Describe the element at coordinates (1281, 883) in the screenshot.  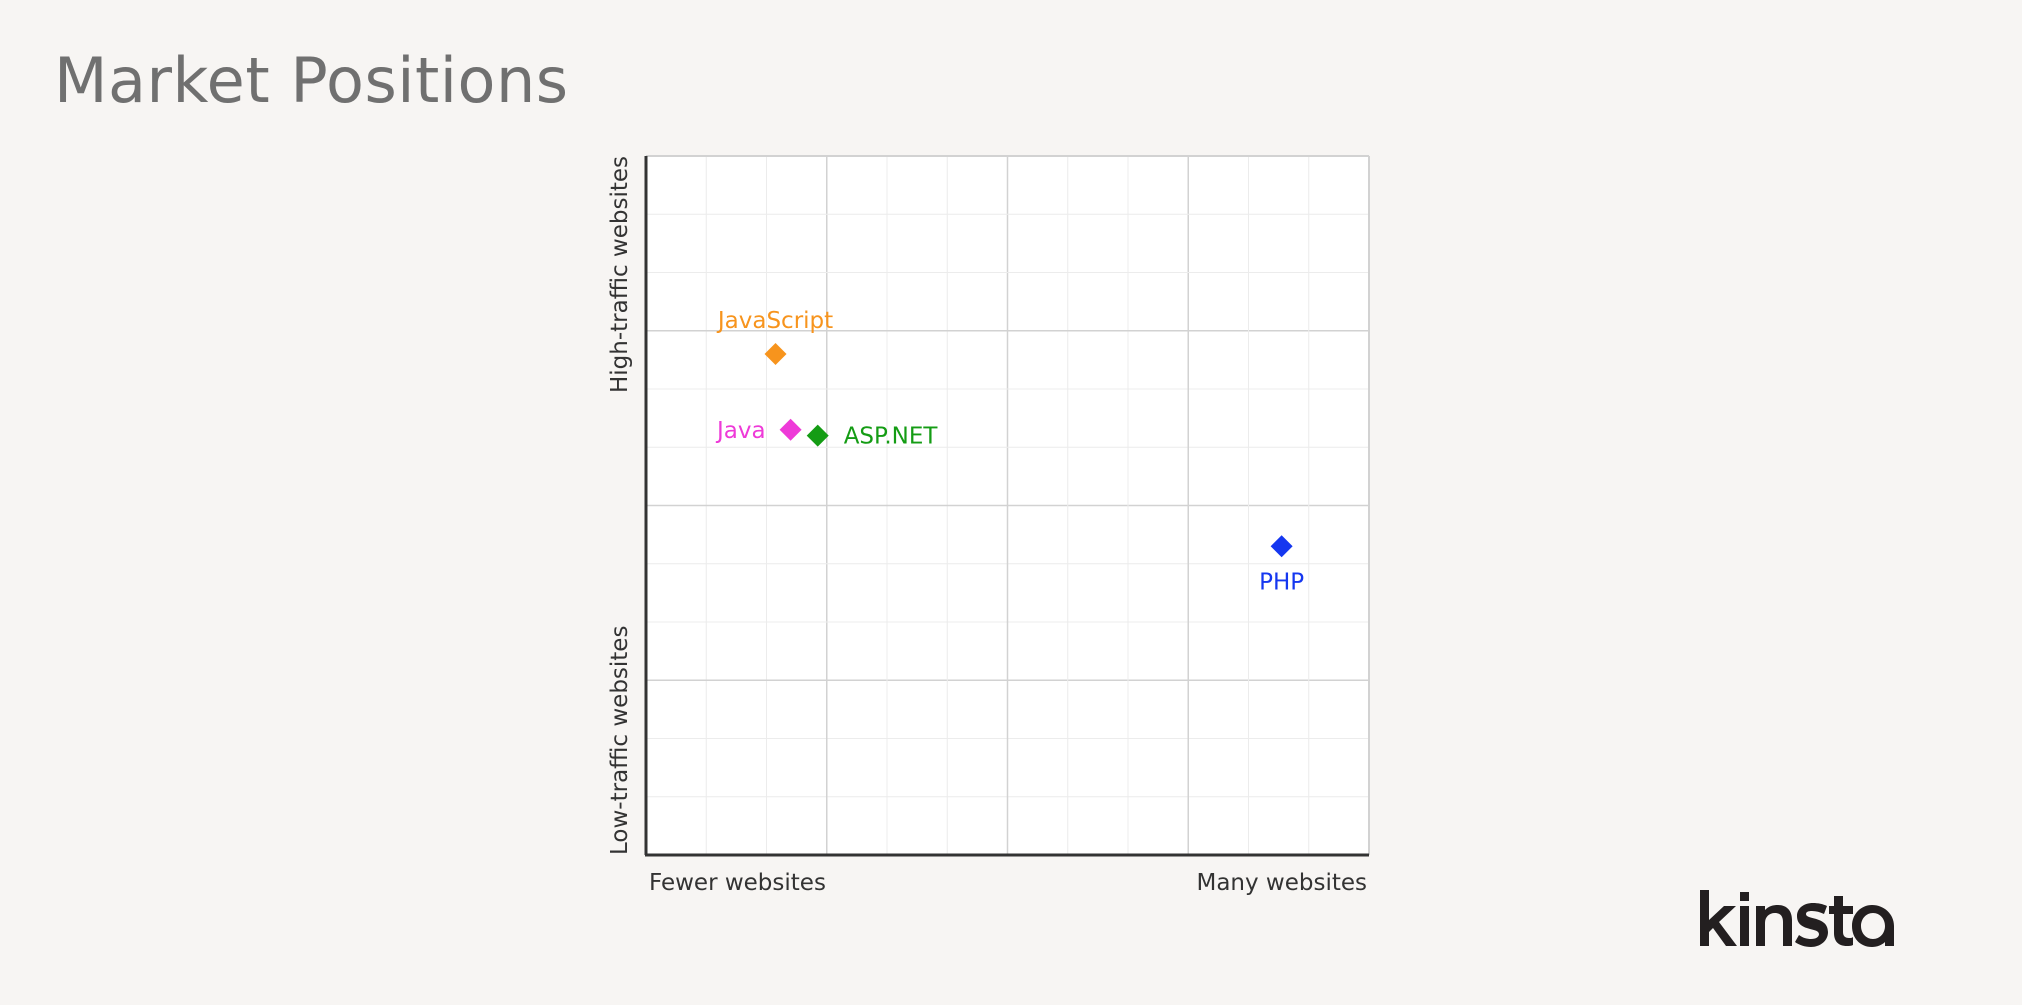
I see `x-axis-high-label: Many websites` at that location.